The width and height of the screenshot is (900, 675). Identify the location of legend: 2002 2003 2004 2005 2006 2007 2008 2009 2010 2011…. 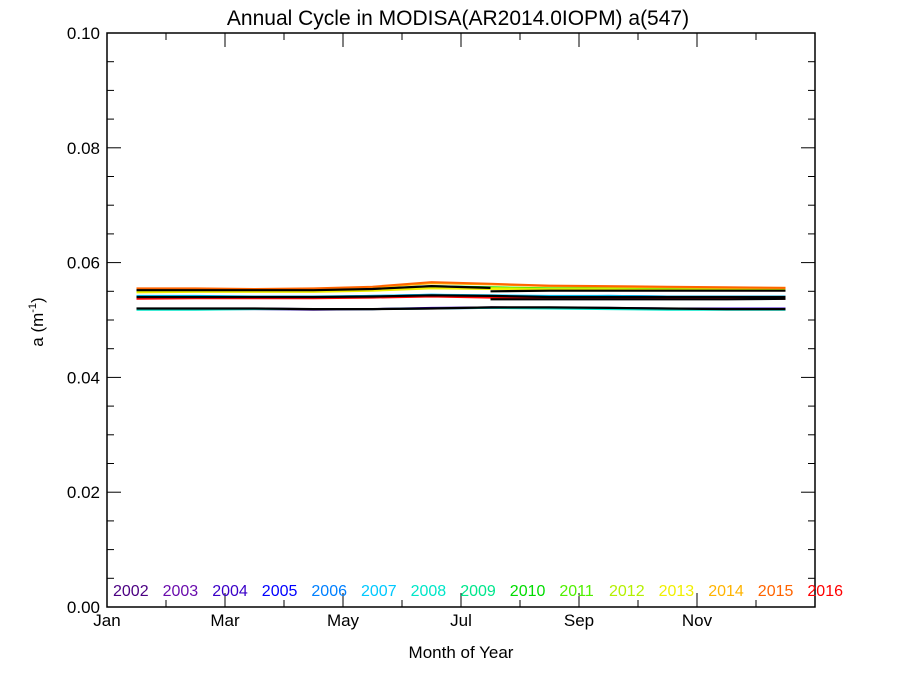
(478, 591).